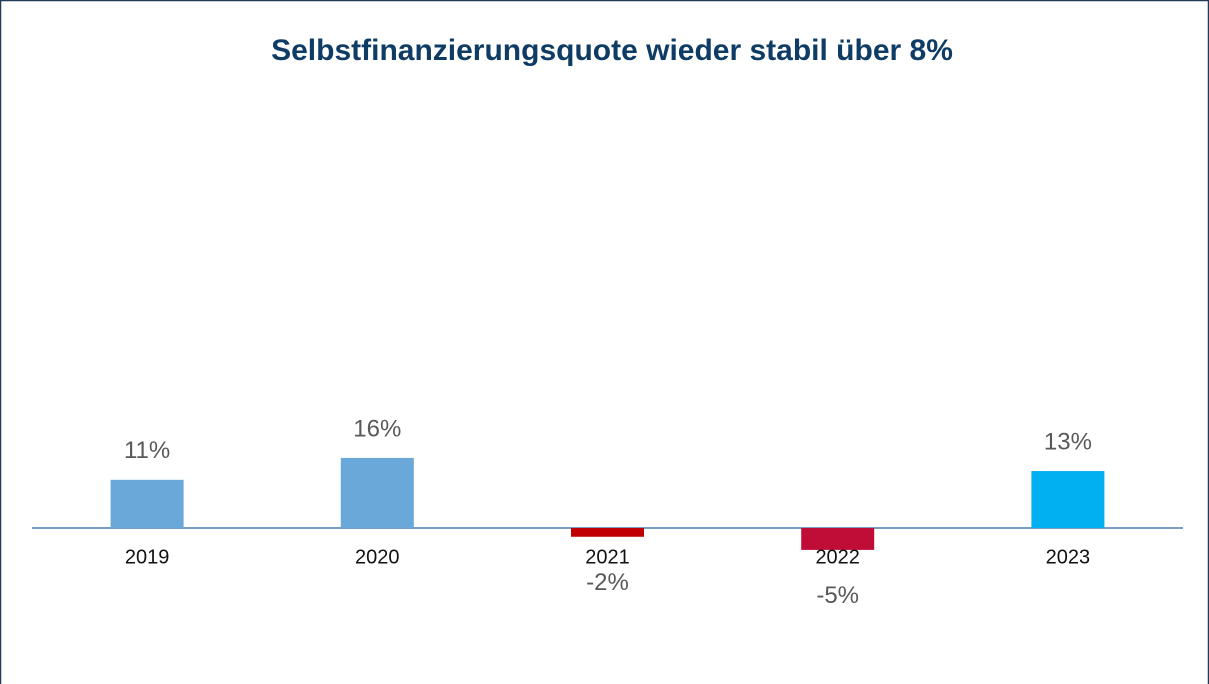 Image resolution: width=1209 pixels, height=684 pixels. I want to click on value-label: -5%, so click(837, 595).